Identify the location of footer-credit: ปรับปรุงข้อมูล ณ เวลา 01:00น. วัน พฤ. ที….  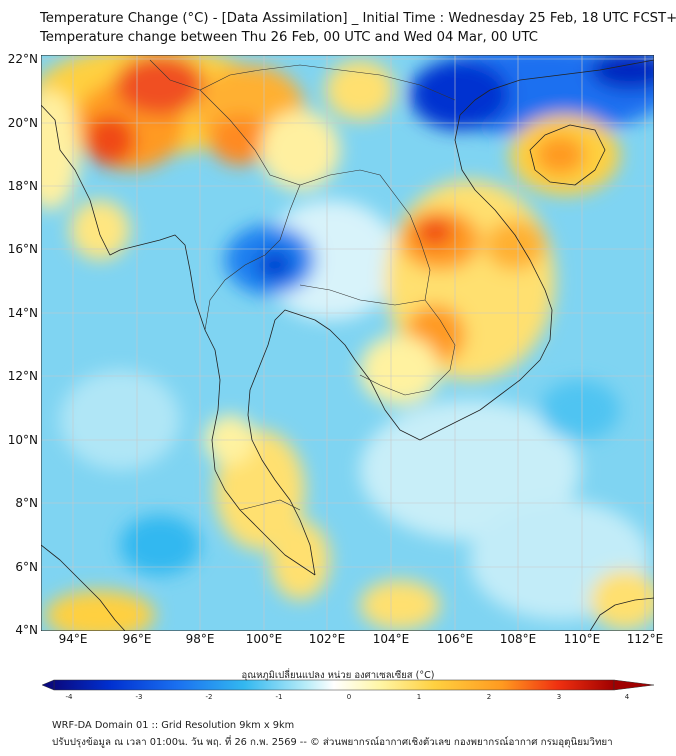
(332, 742).